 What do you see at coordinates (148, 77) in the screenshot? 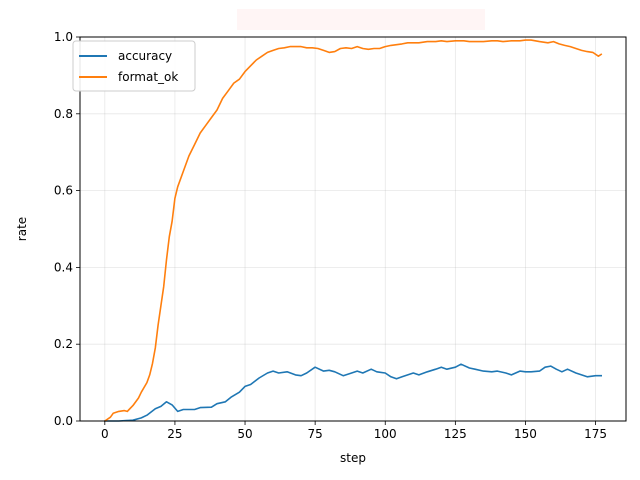
I see `legend-label-format-ok: format_ok` at bounding box center [148, 77].